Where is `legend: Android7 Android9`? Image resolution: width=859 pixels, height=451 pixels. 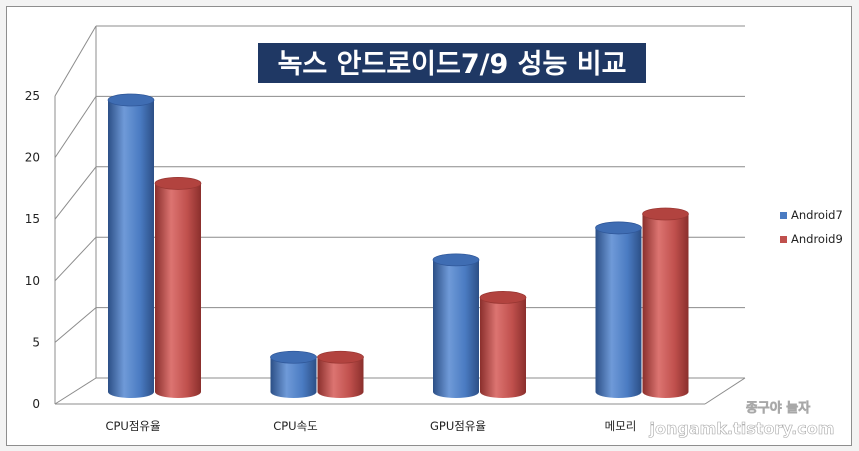 legend: Android7 Android9 is located at coordinates (811, 227).